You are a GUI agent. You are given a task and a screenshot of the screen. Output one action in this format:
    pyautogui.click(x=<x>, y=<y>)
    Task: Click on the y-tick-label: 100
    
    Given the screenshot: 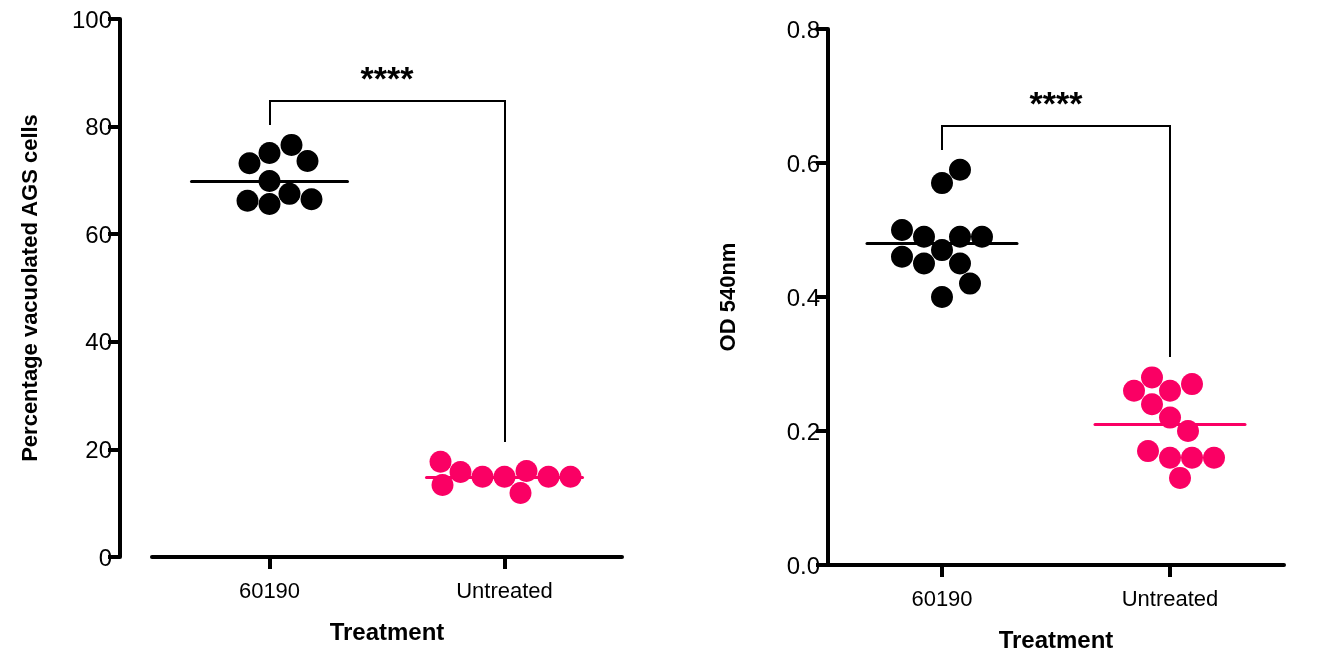 What is the action you would take?
    pyautogui.click(x=91, y=19)
    